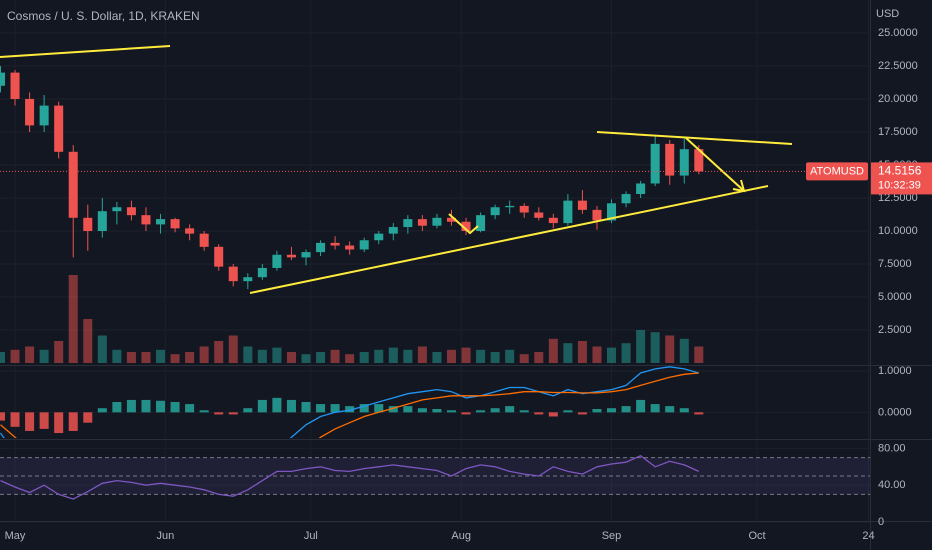 This screenshot has height=550, width=932. I want to click on y-tick-label: 25.0000, so click(898, 33).